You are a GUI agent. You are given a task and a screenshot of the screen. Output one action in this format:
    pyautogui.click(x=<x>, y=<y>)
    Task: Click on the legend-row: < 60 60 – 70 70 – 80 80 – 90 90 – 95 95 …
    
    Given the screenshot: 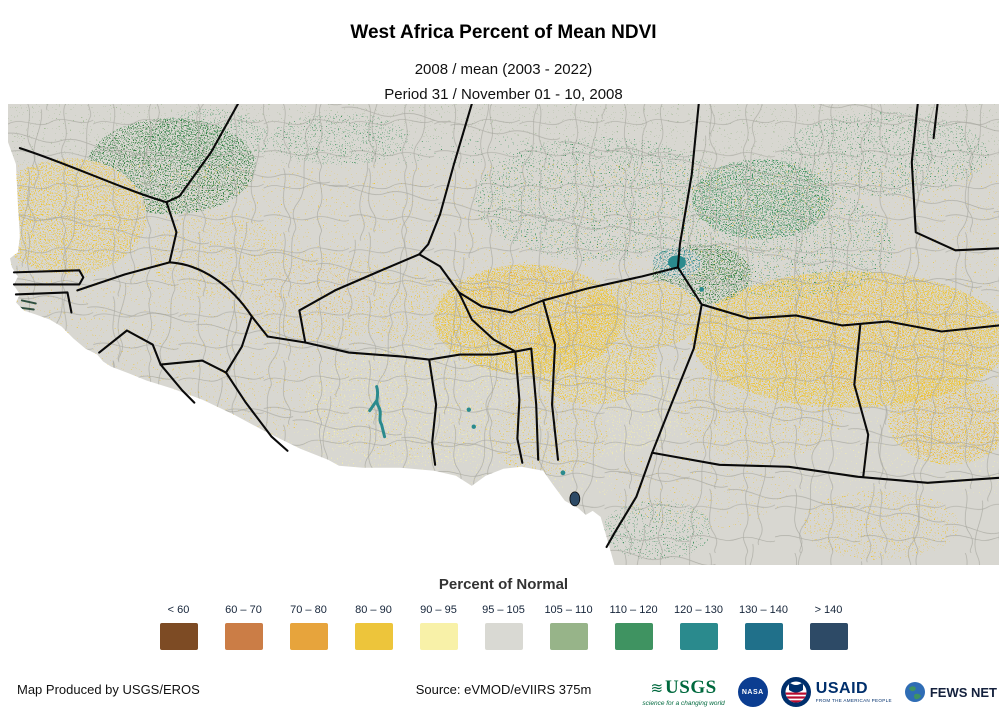 What is the action you would take?
    pyautogui.click(x=503, y=627)
    